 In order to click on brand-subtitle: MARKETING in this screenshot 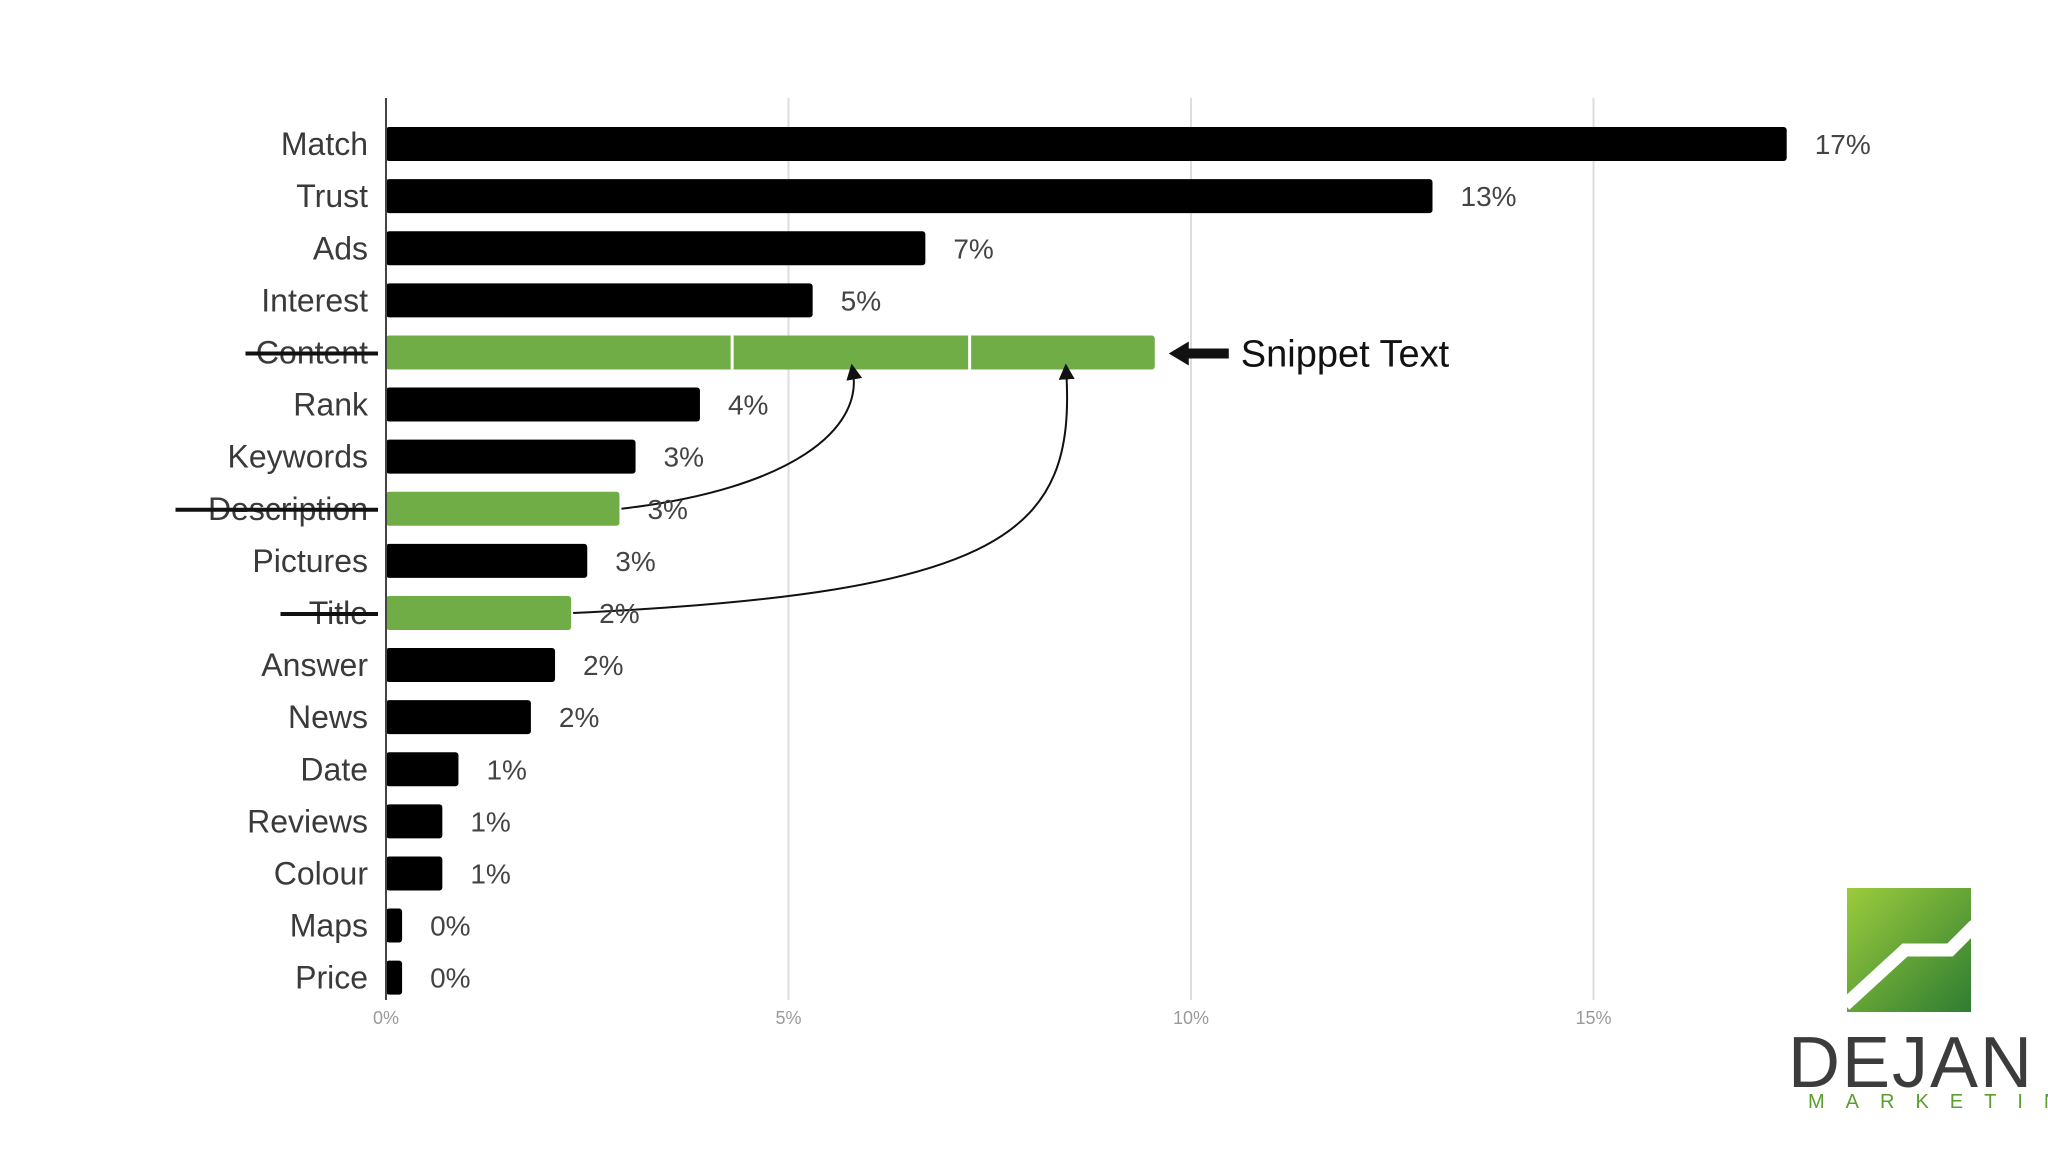, I will do `click(1928, 1102)`.